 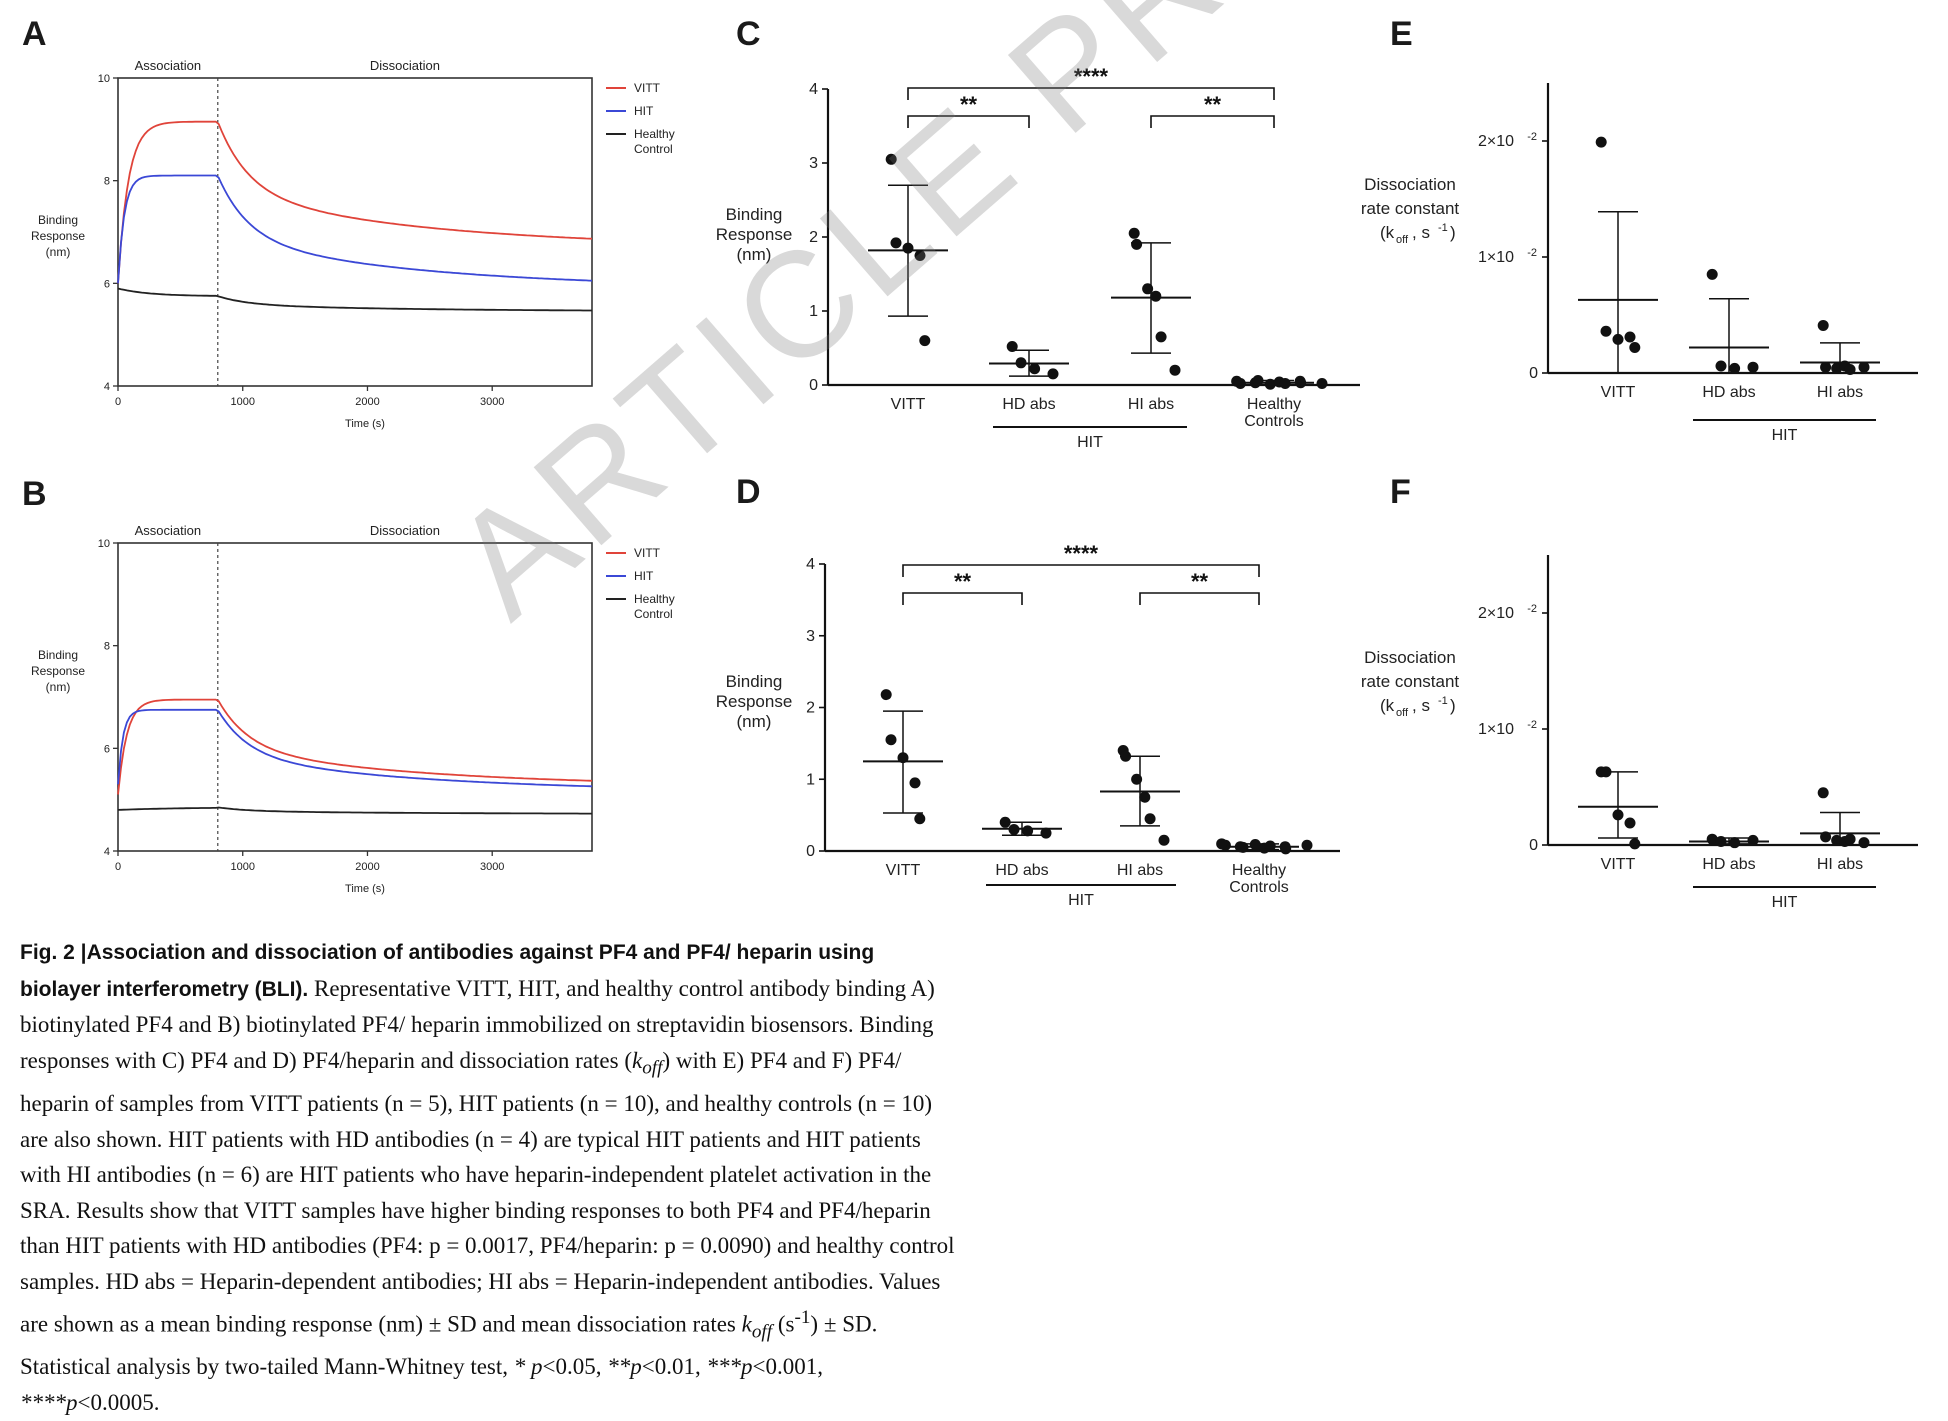 What do you see at coordinates (813, 237) in the screenshot?
I see `c-y-tick-label: 2` at bounding box center [813, 237].